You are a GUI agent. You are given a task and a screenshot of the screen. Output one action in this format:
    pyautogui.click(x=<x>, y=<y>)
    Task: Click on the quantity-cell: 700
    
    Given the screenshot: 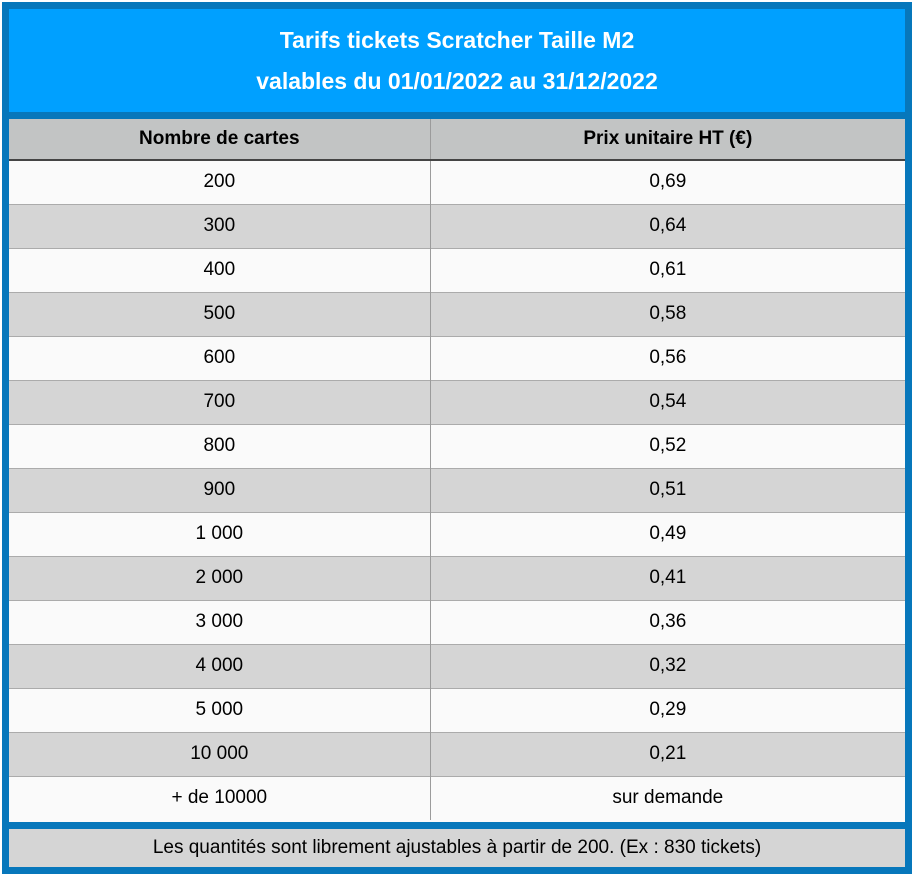 What is the action you would take?
    pyautogui.click(x=220, y=401)
    